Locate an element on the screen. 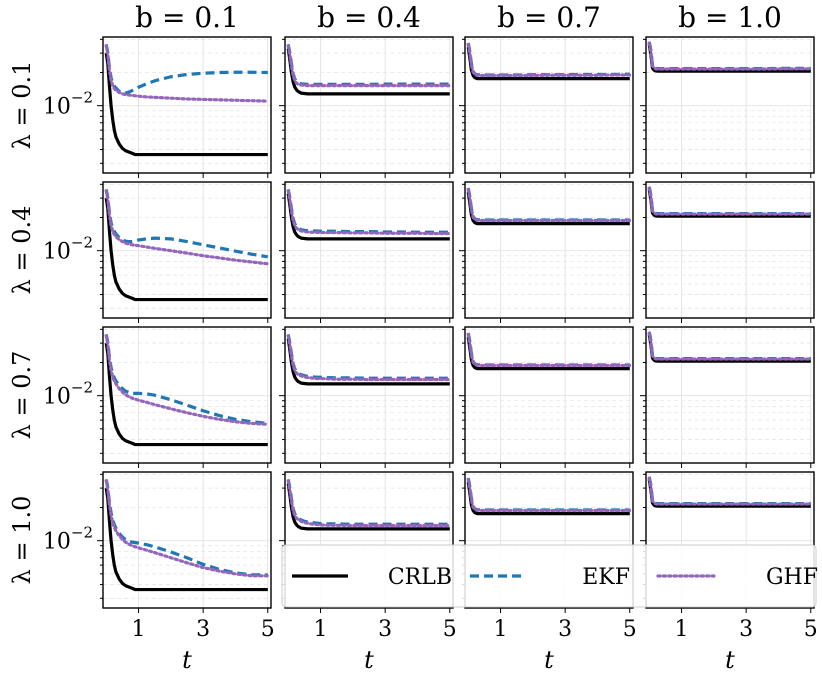  legend-label: GHF is located at coordinates (792, 577).